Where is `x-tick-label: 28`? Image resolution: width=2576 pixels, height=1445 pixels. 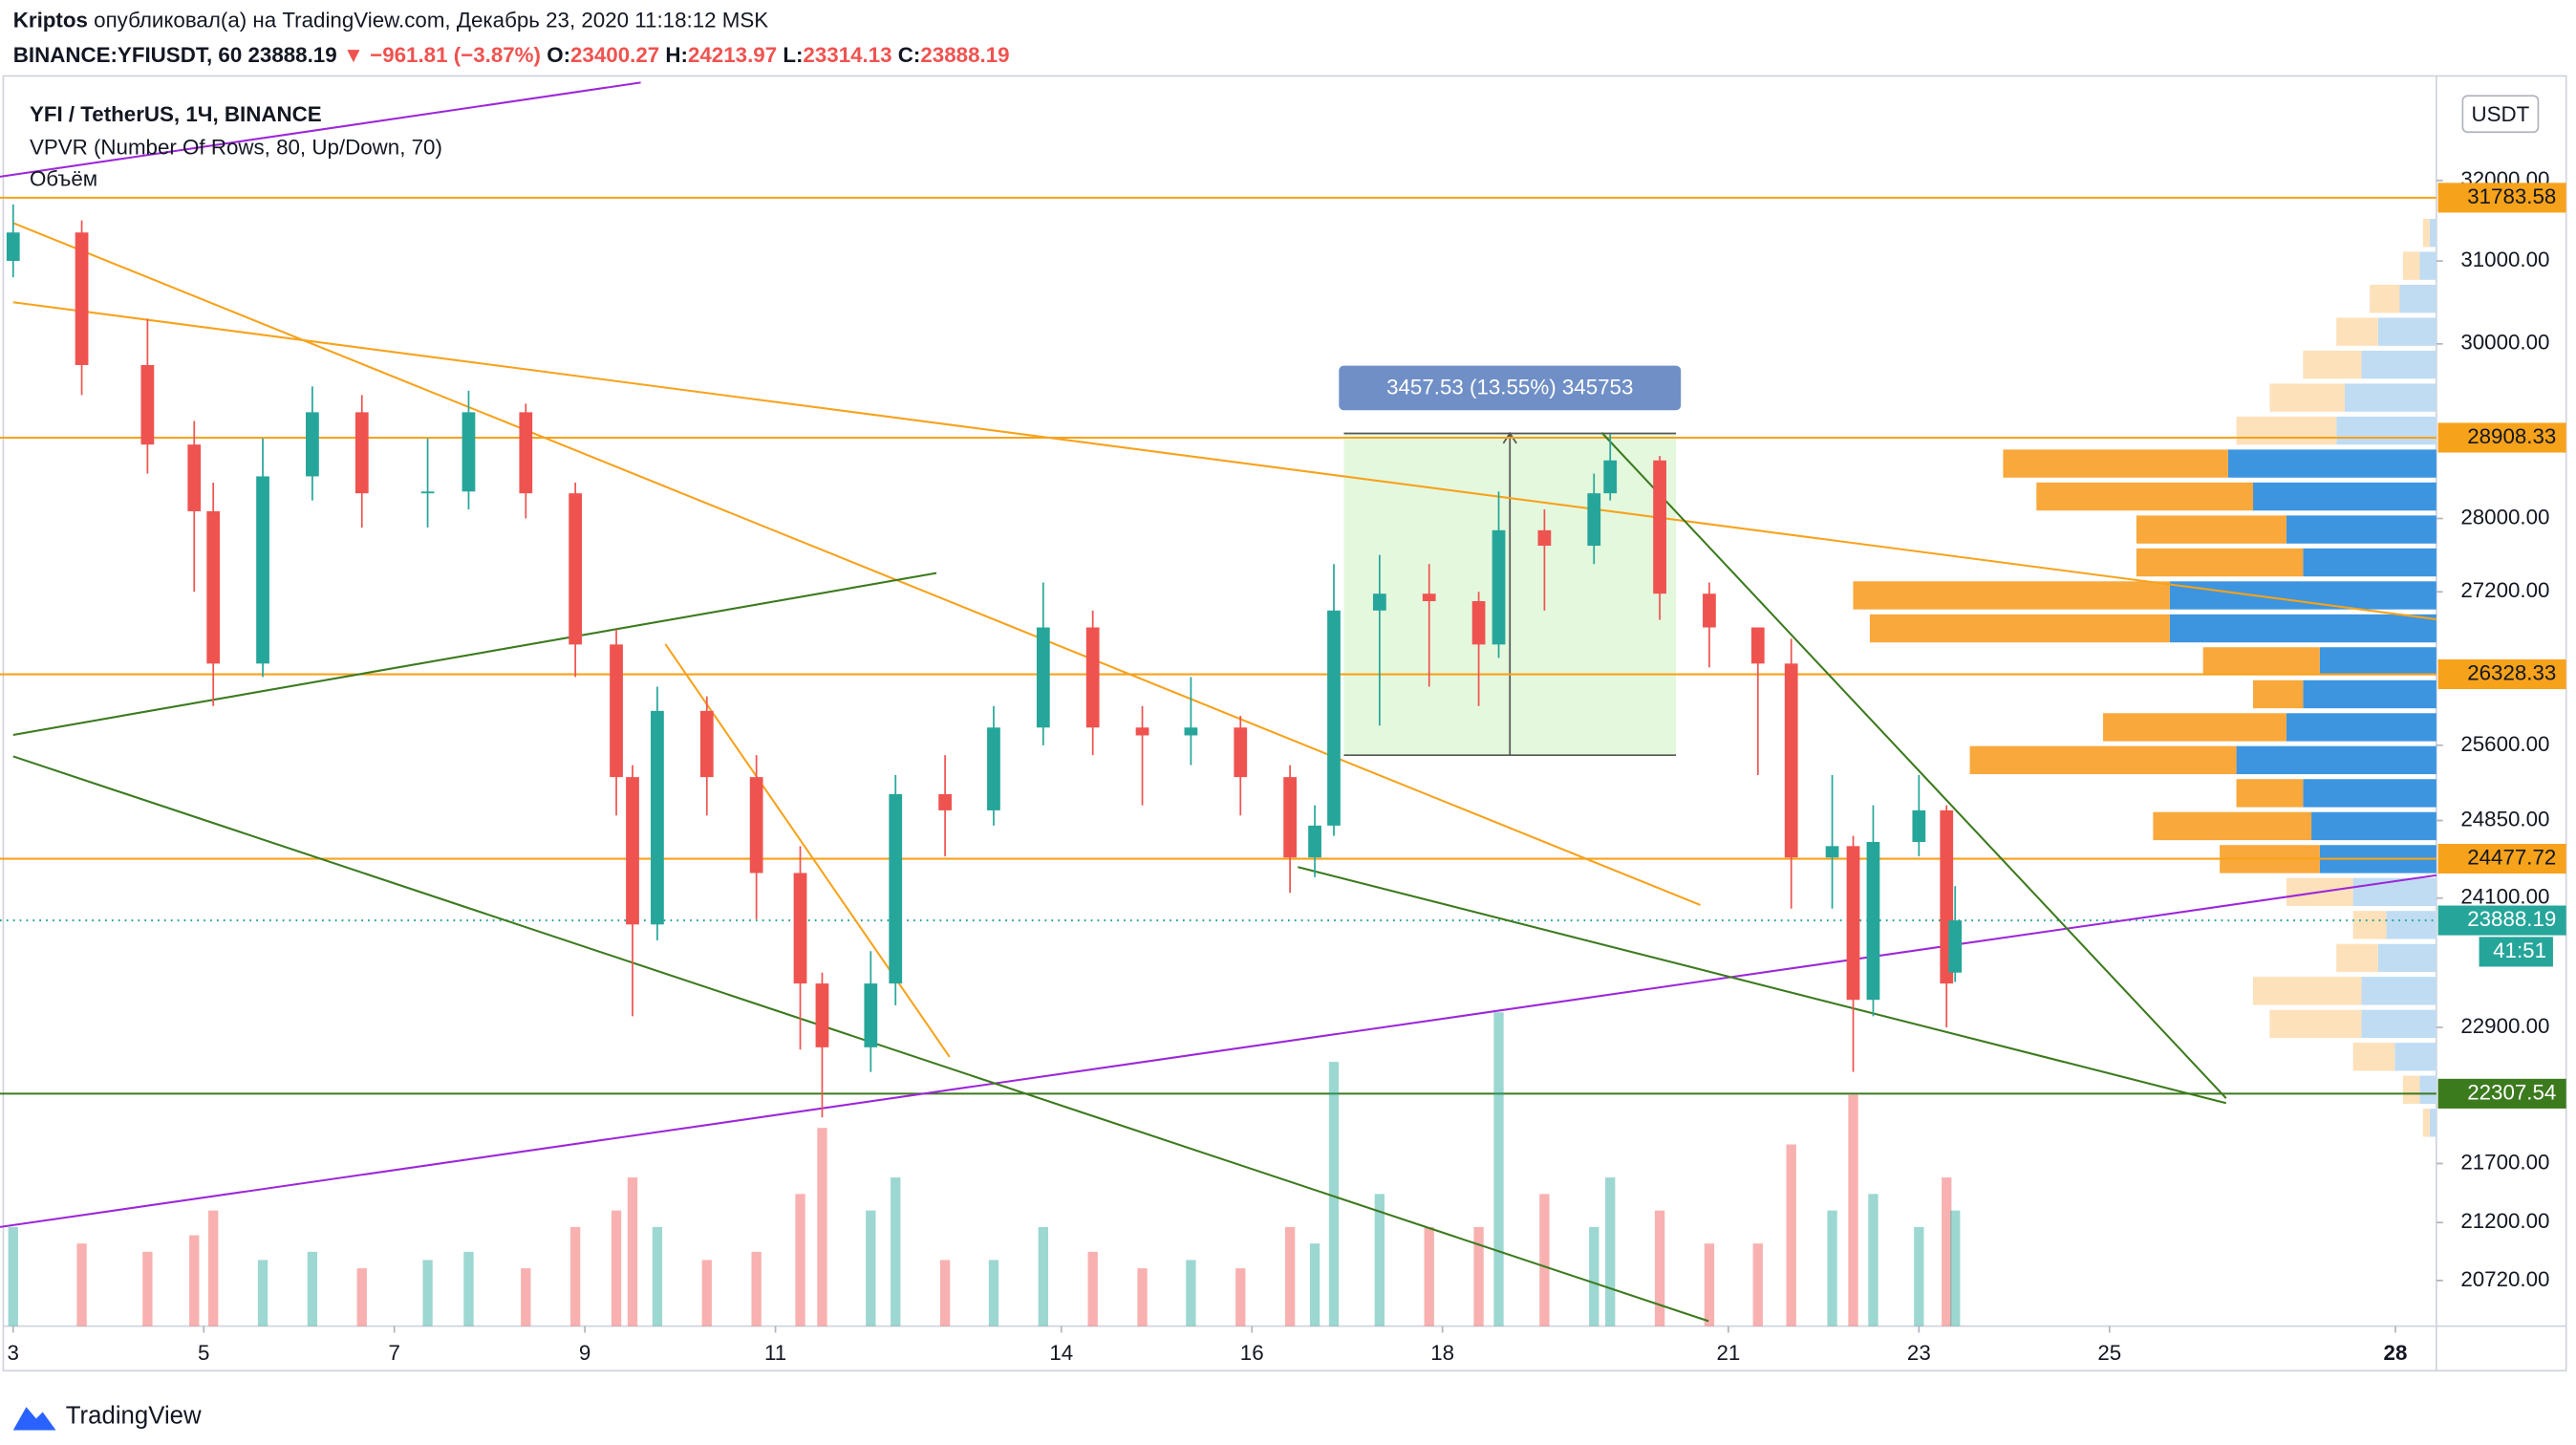
x-tick-label: 28 is located at coordinates (2396, 1353).